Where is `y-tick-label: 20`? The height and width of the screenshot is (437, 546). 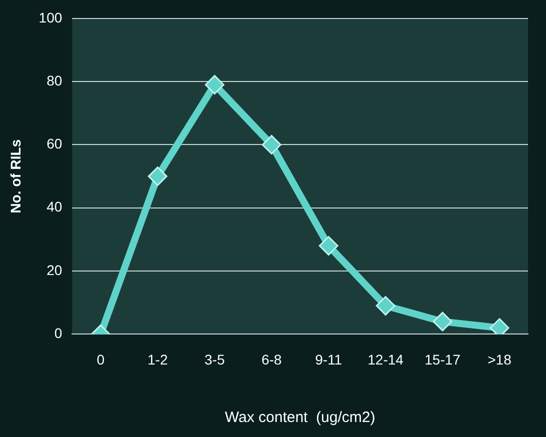
y-tick-label: 20 is located at coordinates (54, 270).